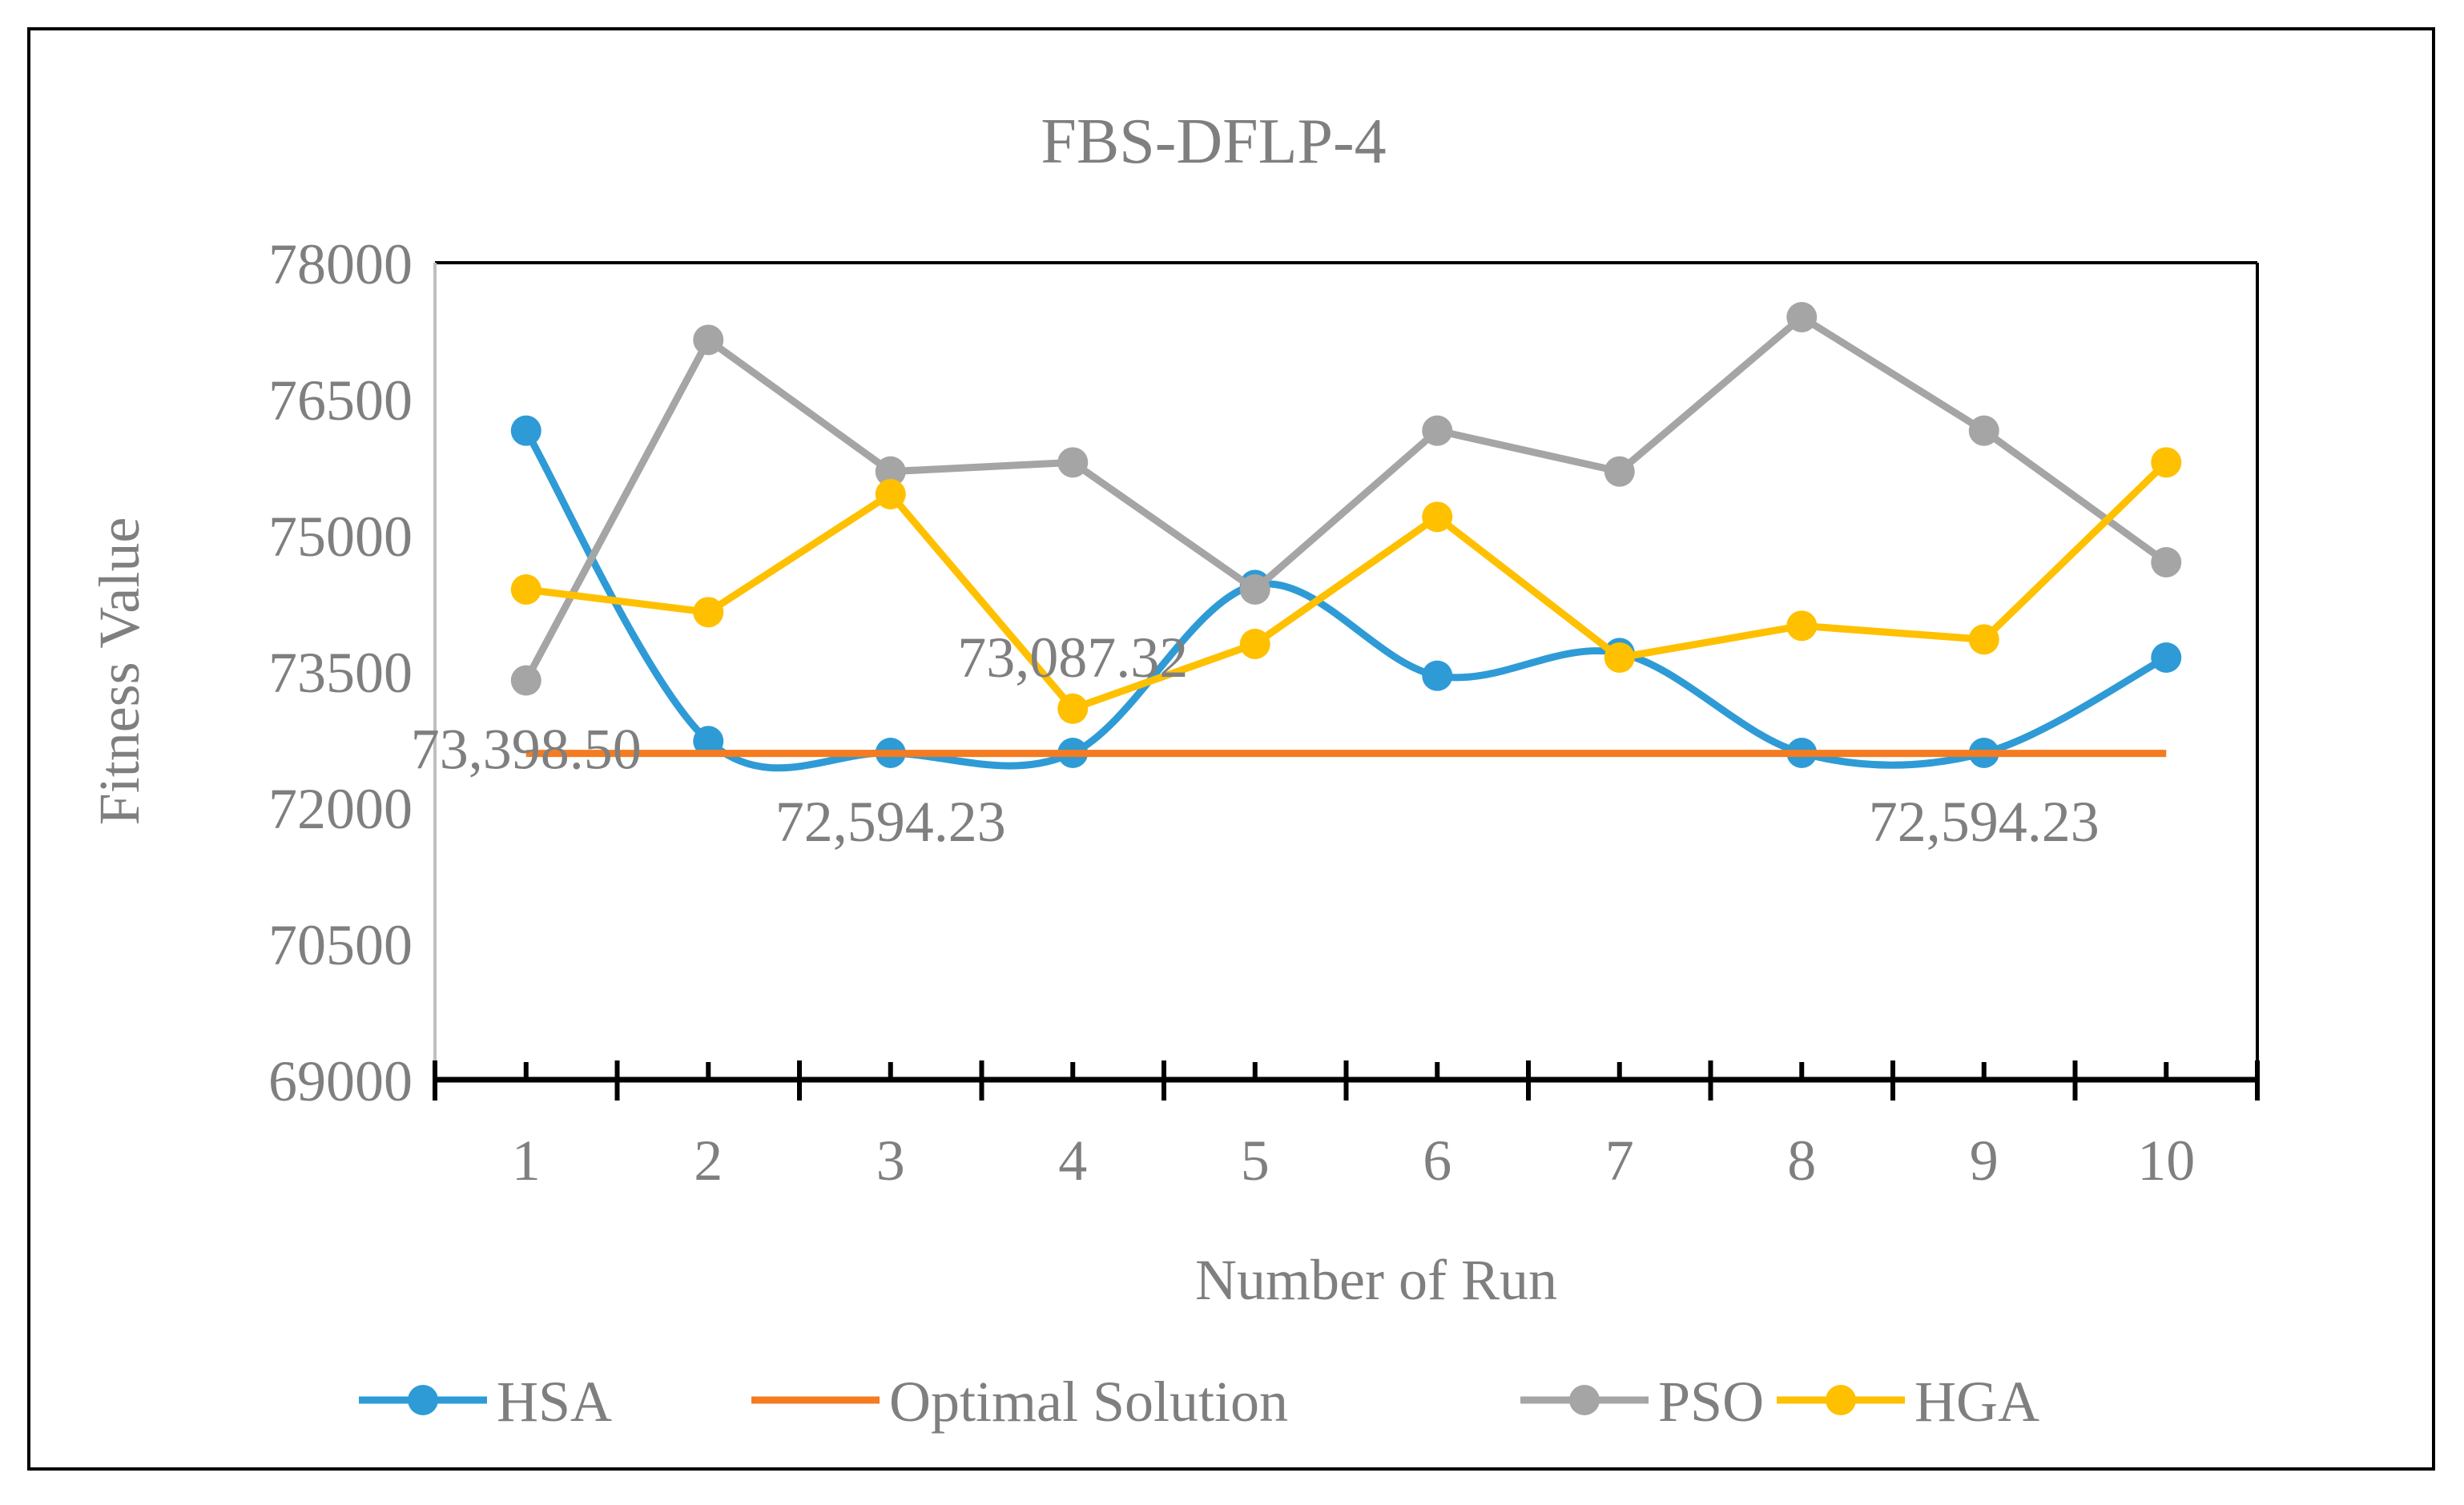 This screenshot has height=1505, width=2464. I want to click on y-tick-label: 72000, so click(340, 809).